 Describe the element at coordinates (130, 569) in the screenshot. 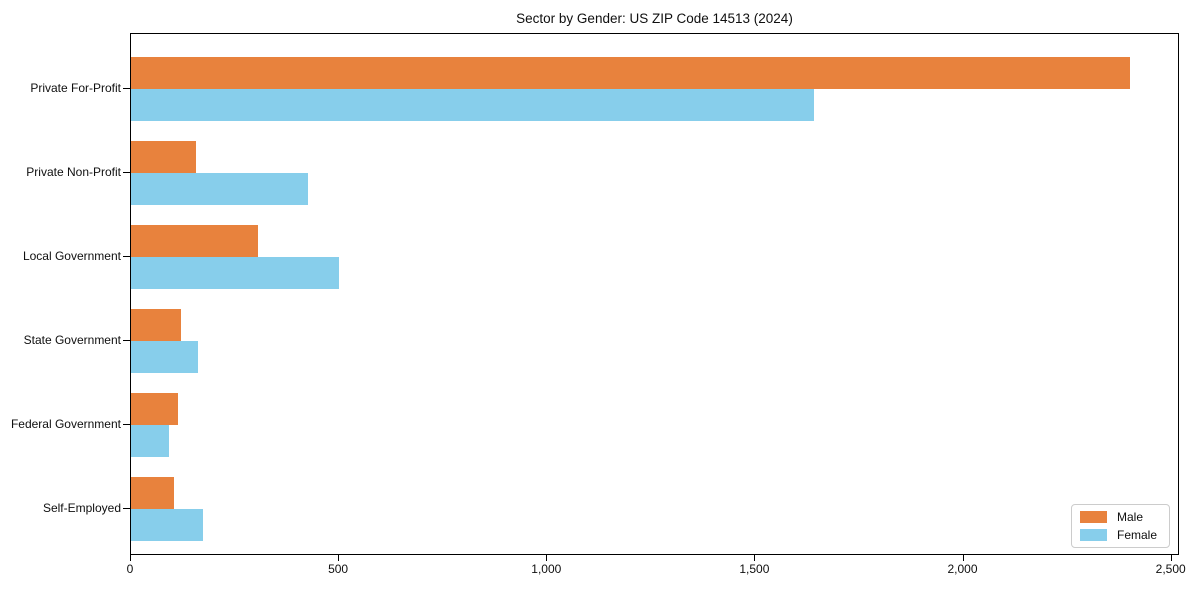

I see `x-axis-tick-label: 0` at that location.